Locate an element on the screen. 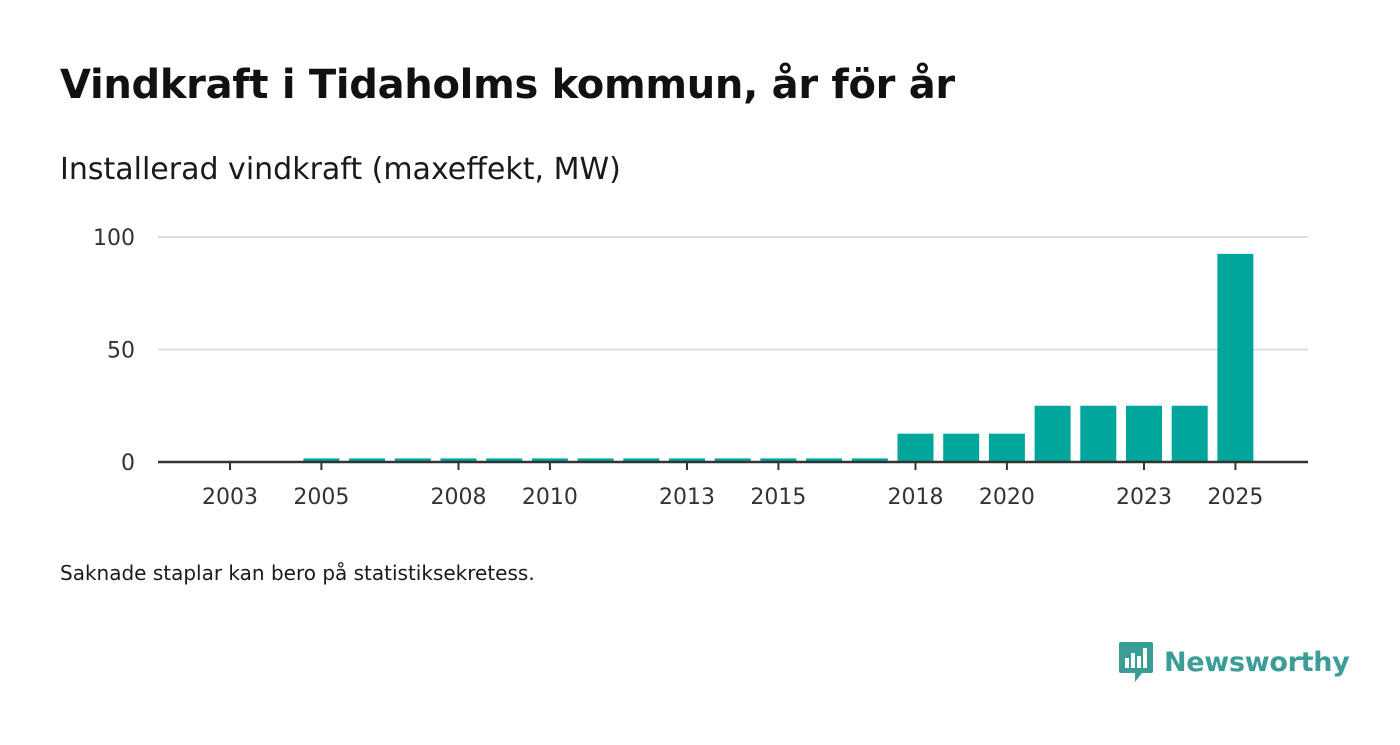 The height and width of the screenshot is (745, 1400). bar-2022 is located at coordinates (1098, 433).